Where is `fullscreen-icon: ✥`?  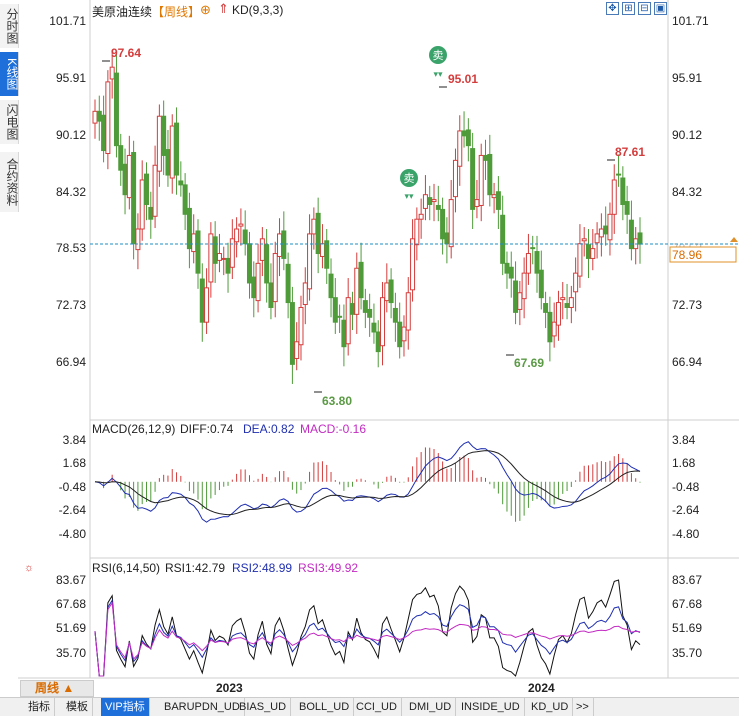 fullscreen-icon: ✥ is located at coordinates (612, 8).